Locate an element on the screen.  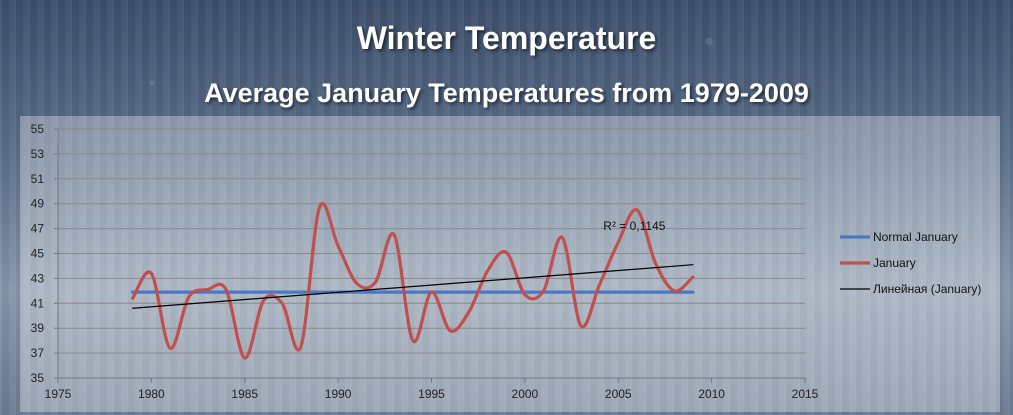
y-tick-label: 55 is located at coordinates (38, 129).